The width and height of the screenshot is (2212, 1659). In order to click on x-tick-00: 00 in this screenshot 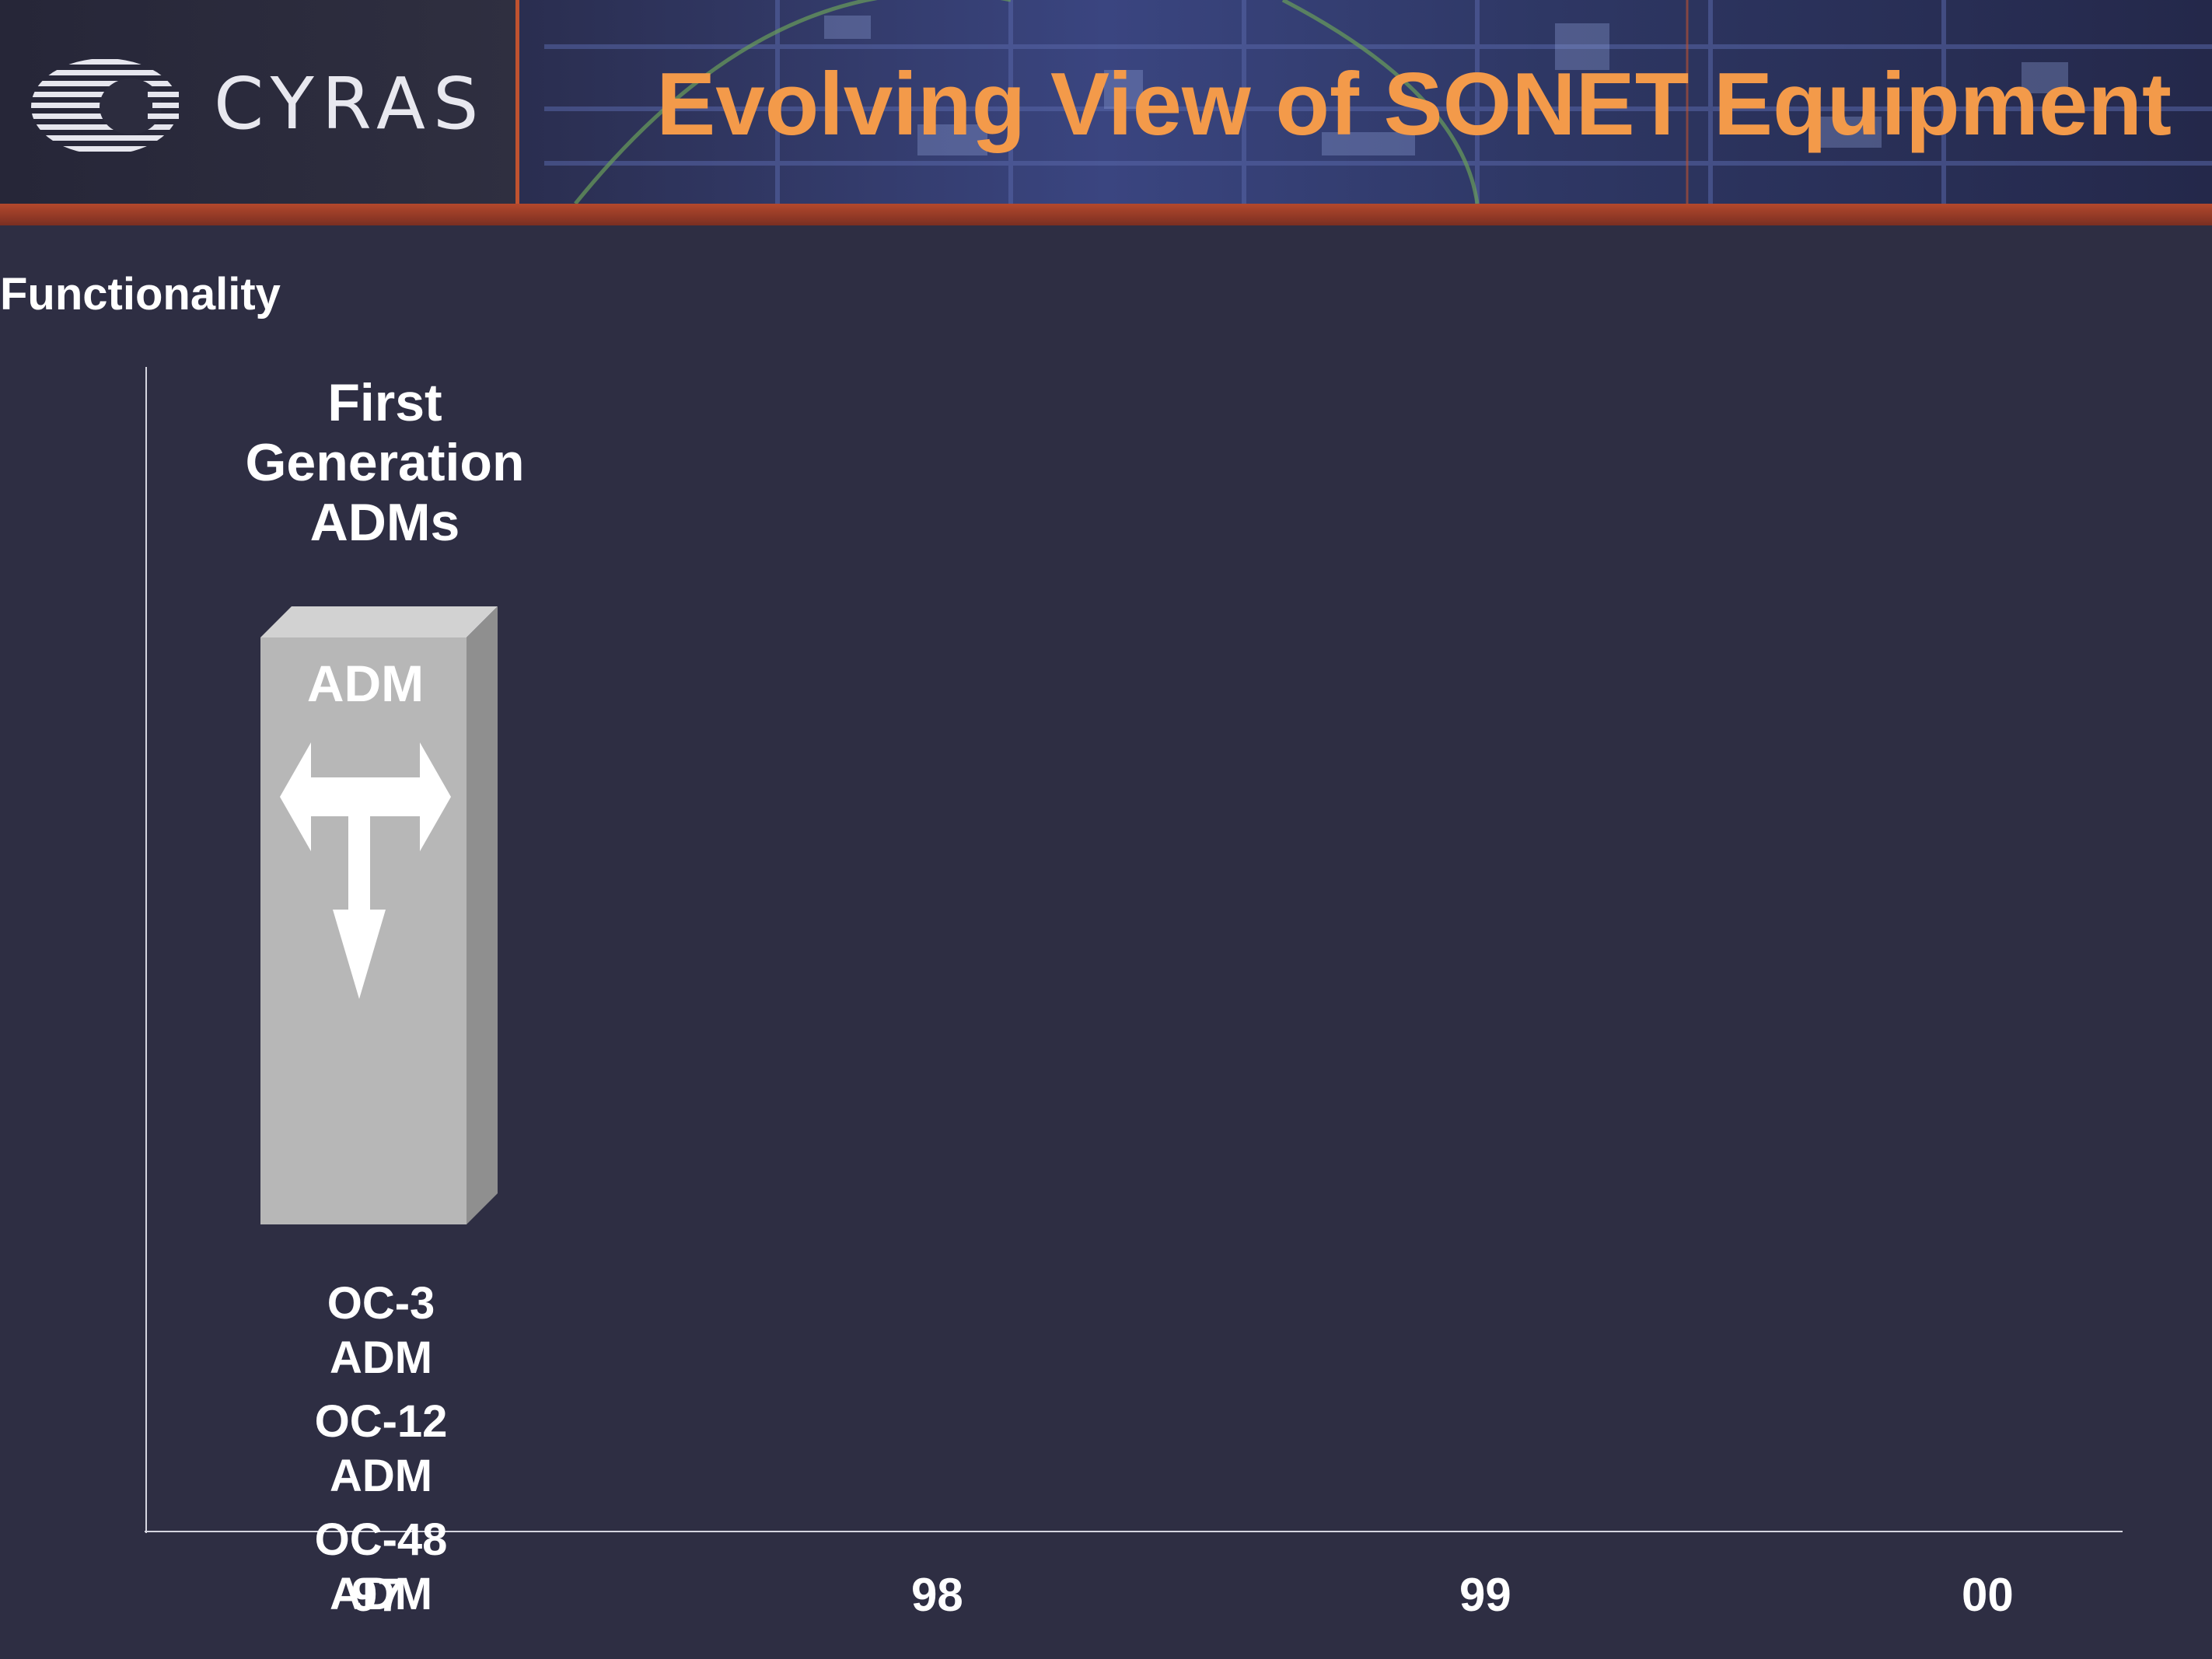, I will do `click(1988, 1595)`.